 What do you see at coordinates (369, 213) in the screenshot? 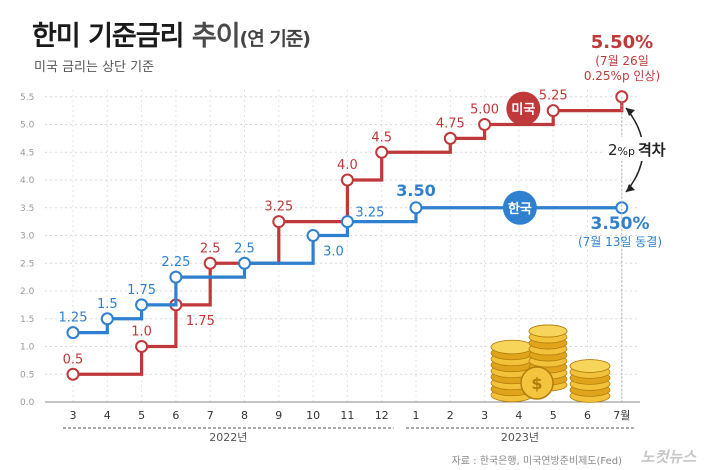
I see `kr-label-6: 3.25` at bounding box center [369, 213].